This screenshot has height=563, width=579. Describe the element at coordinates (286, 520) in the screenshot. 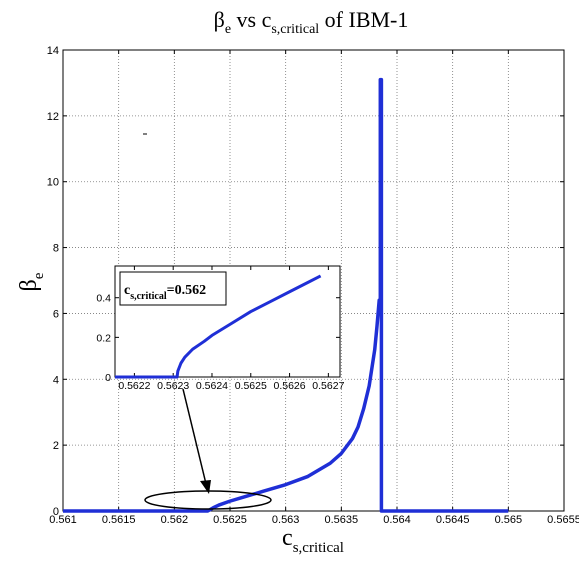

I see `x-tick-label: 0.563` at that location.